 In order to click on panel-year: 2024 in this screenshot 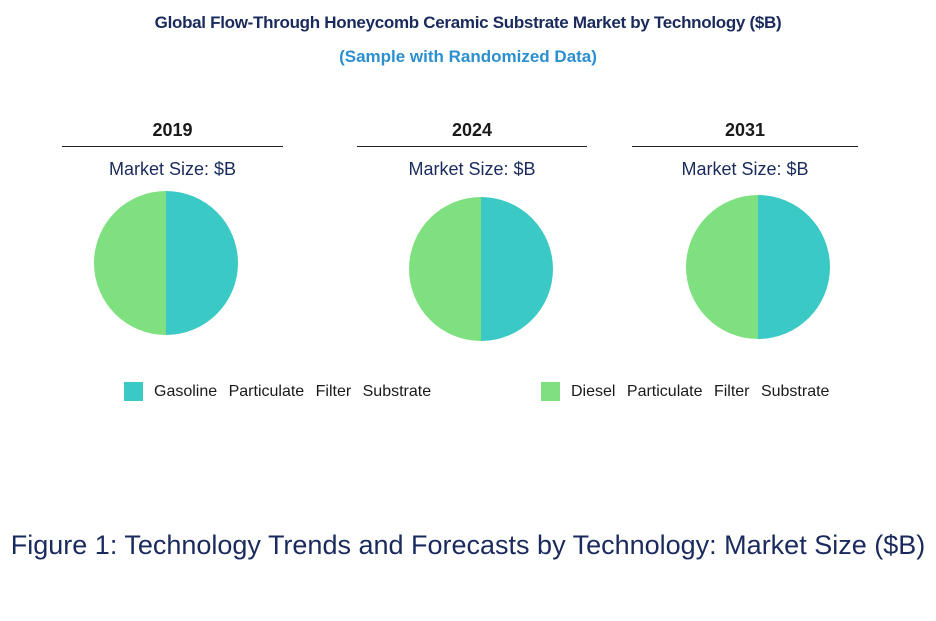, I will do `click(472, 132)`.